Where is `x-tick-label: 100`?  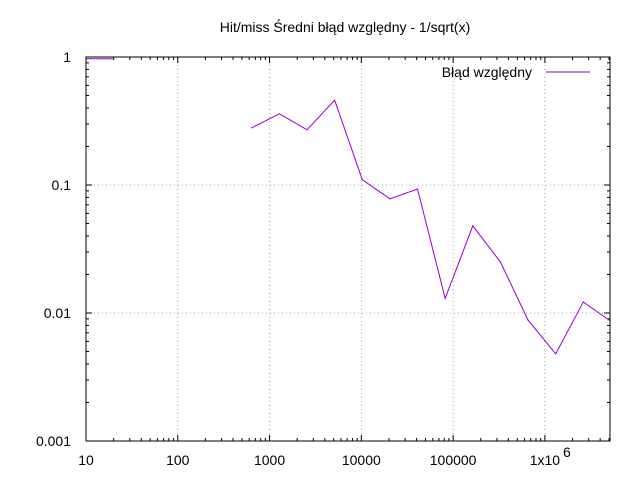
x-tick-label: 100 is located at coordinates (178, 460).